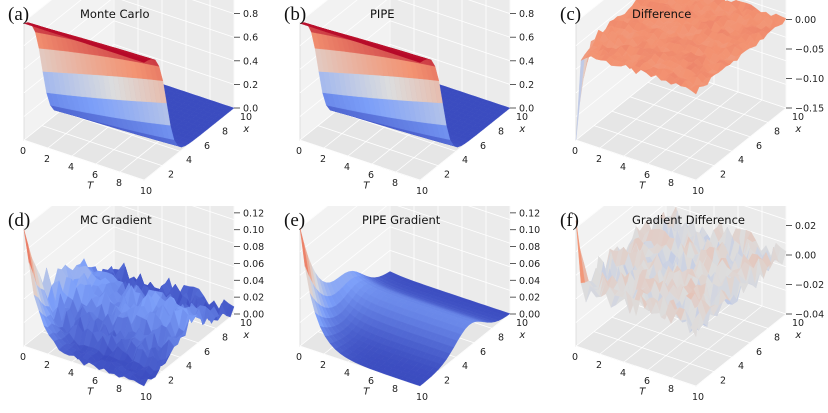 The width and height of the screenshot is (828, 413). What do you see at coordinates (526, 85) in the screenshot?
I see `z-tick-label: 0.2` at bounding box center [526, 85].